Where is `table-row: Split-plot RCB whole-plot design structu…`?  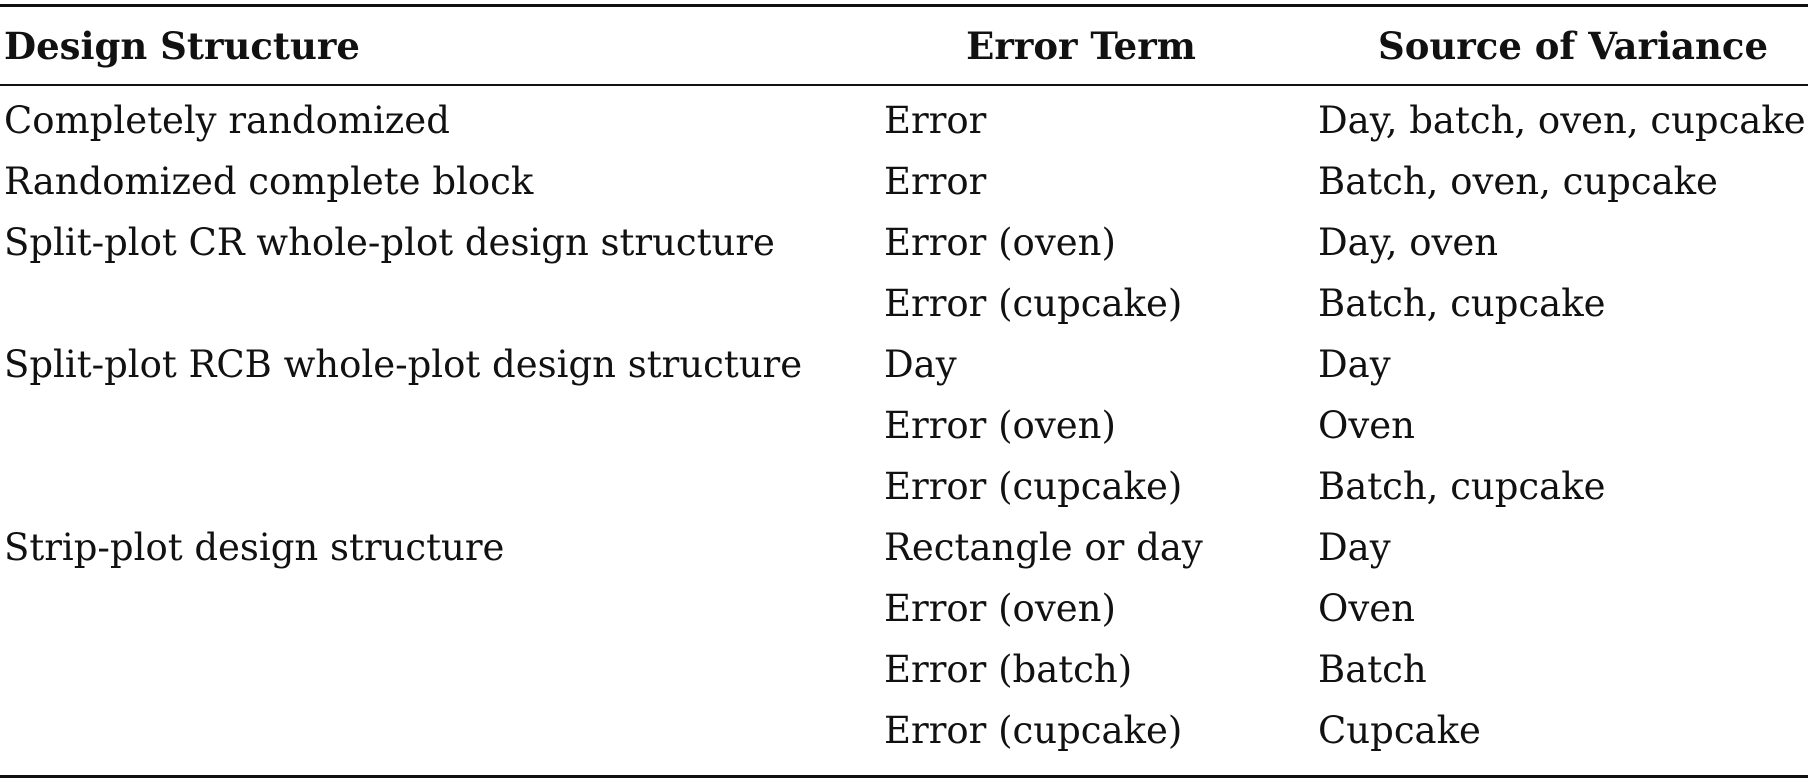
table-row: Split-plot RCB whole-plot design structu… is located at coordinates (904, 364).